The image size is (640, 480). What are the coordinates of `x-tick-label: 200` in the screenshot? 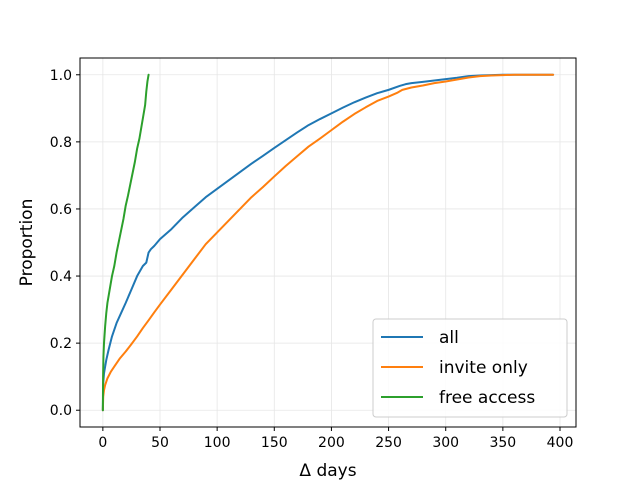 It's located at (331, 443).